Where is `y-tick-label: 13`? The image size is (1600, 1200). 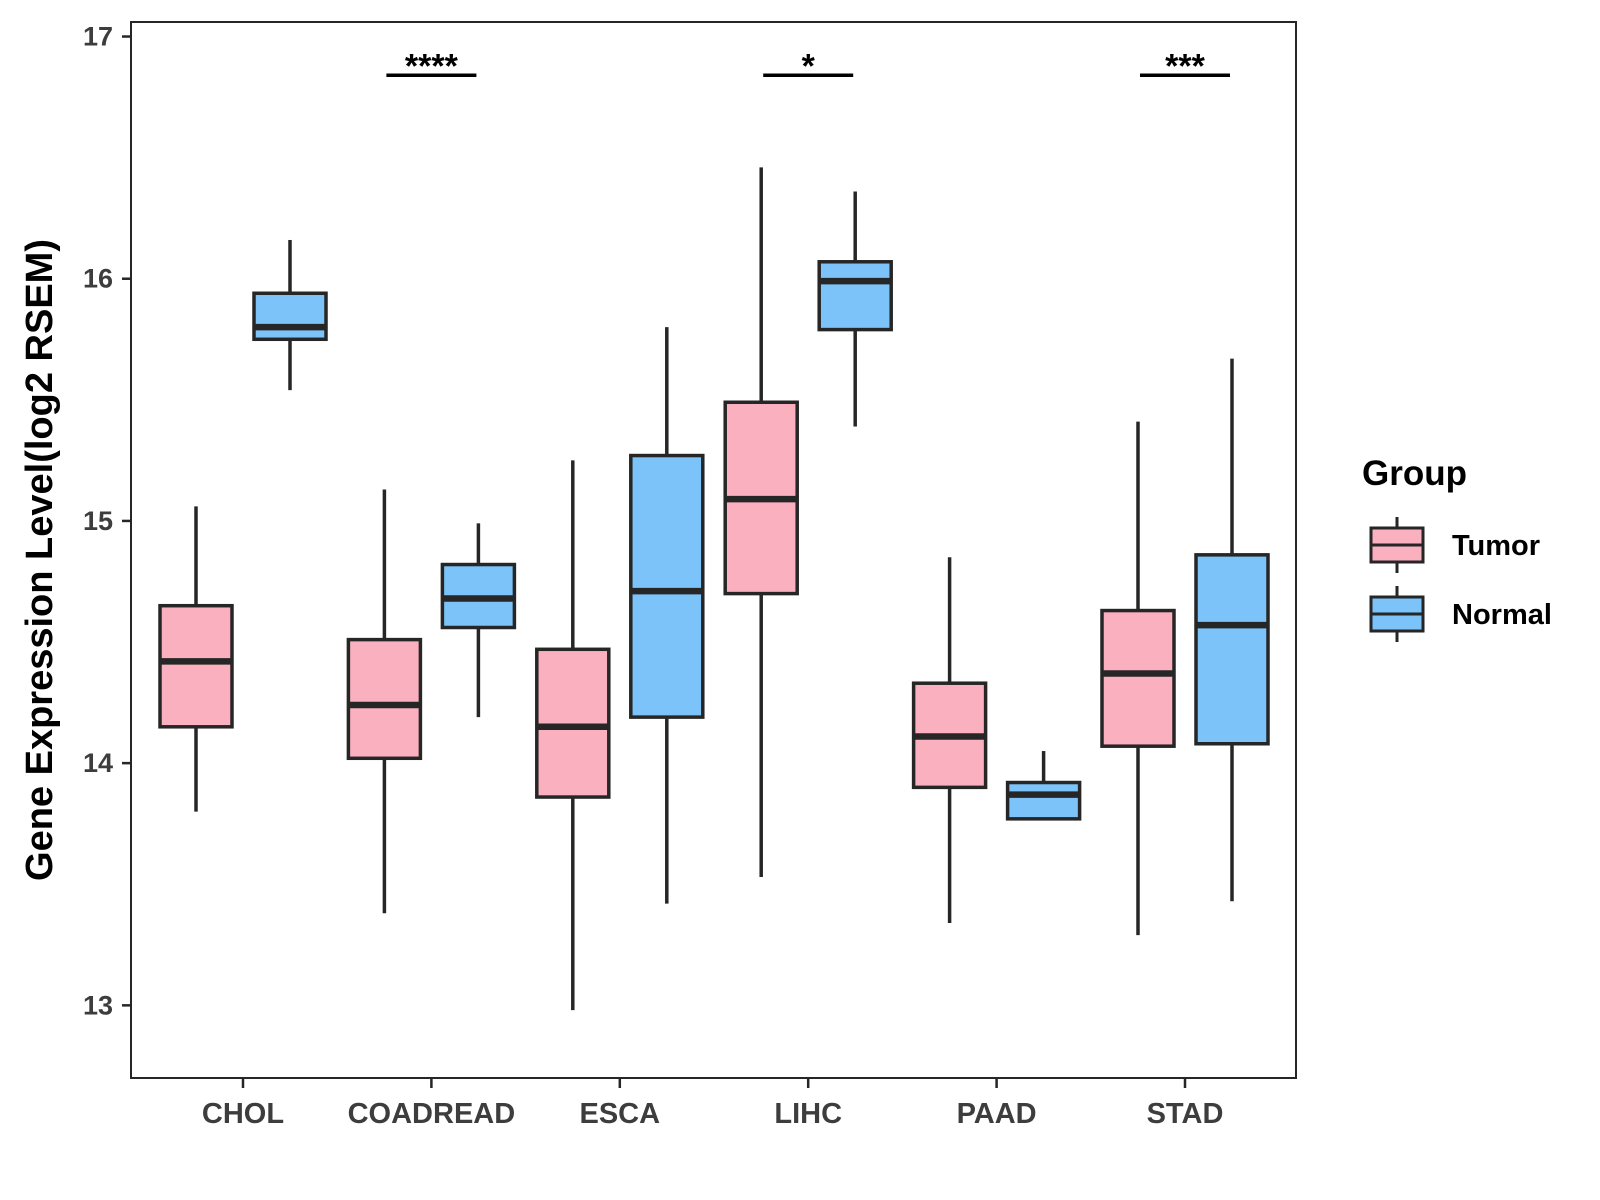 y-tick-label: 13 is located at coordinates (98, 1005).